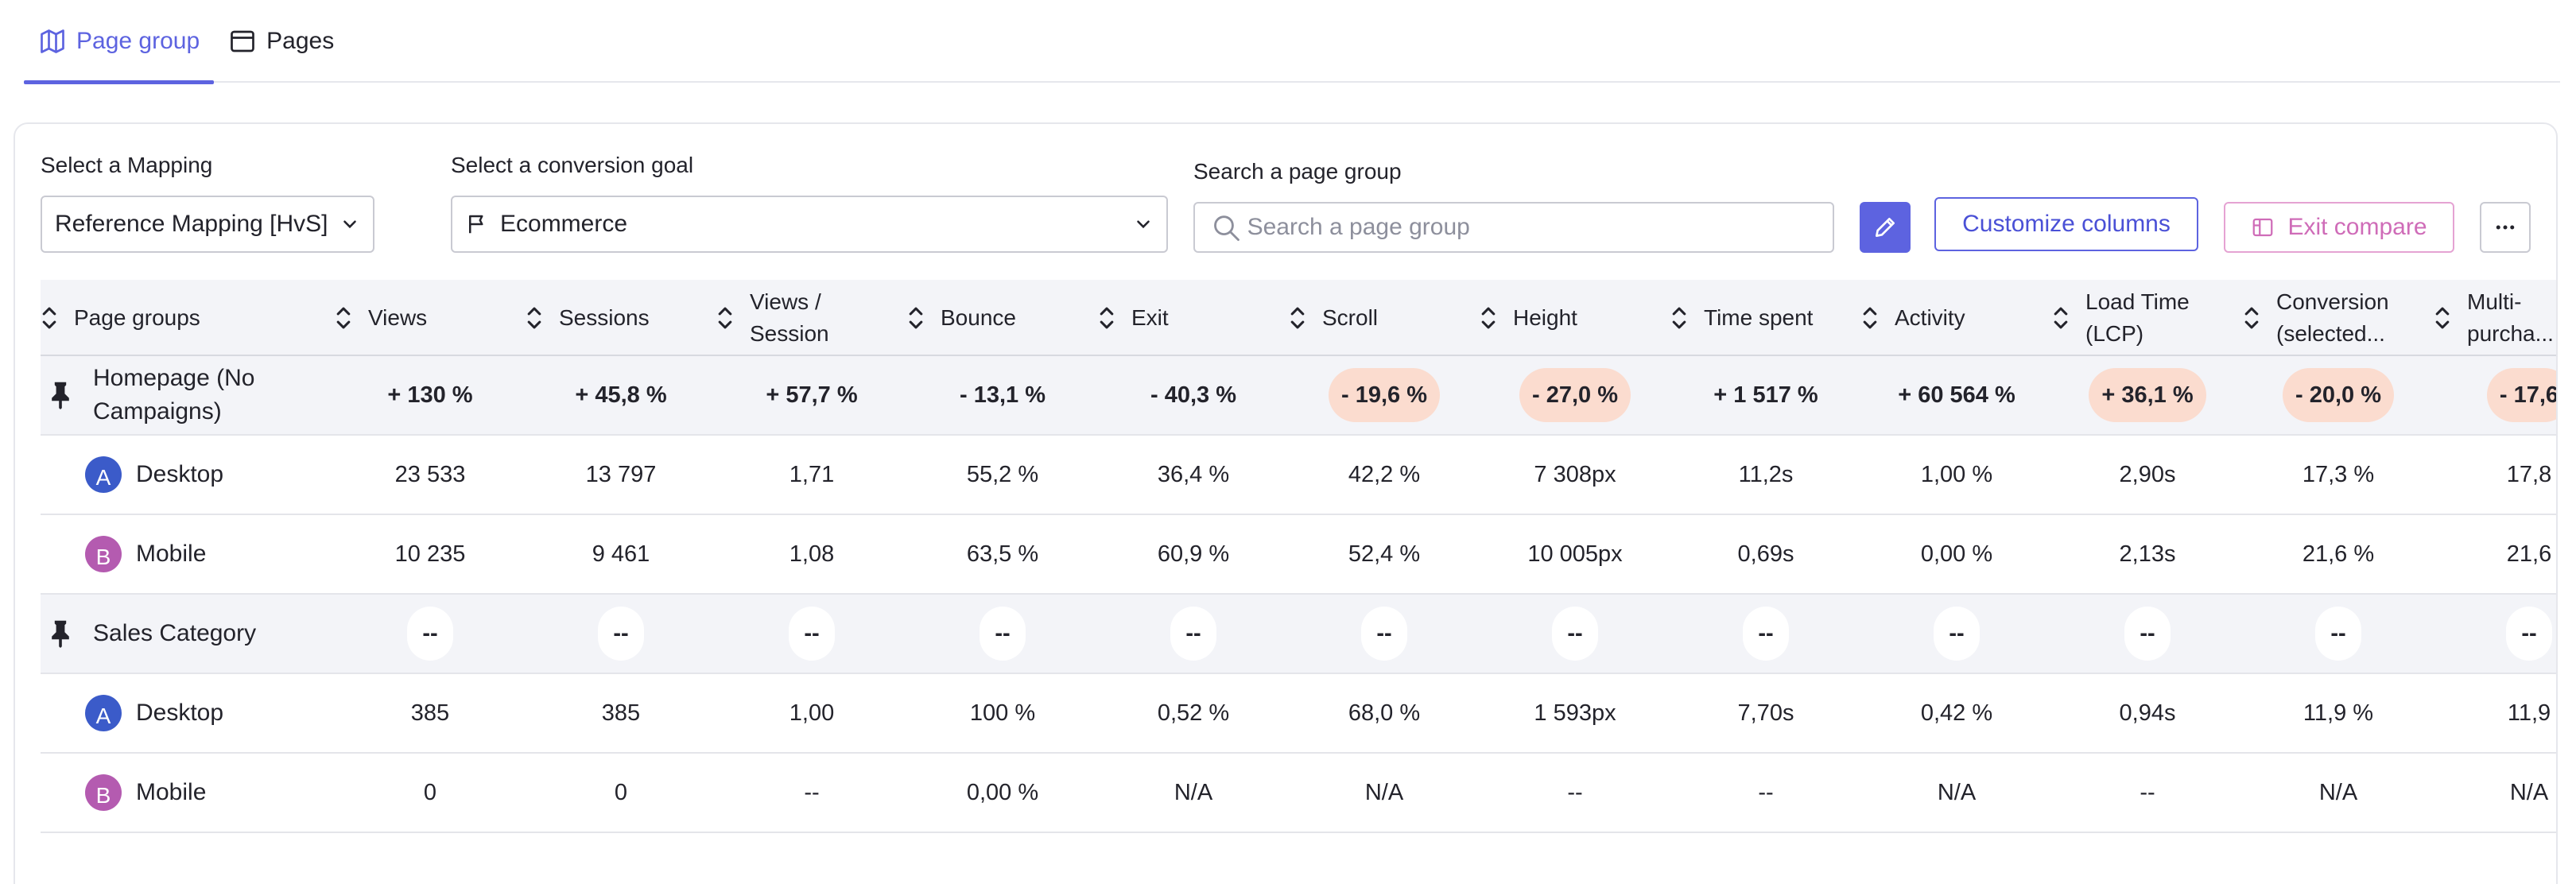 This screenshot has height=884, width=2576. I want to click on metric-cell: N/A, so click(2338, 793).